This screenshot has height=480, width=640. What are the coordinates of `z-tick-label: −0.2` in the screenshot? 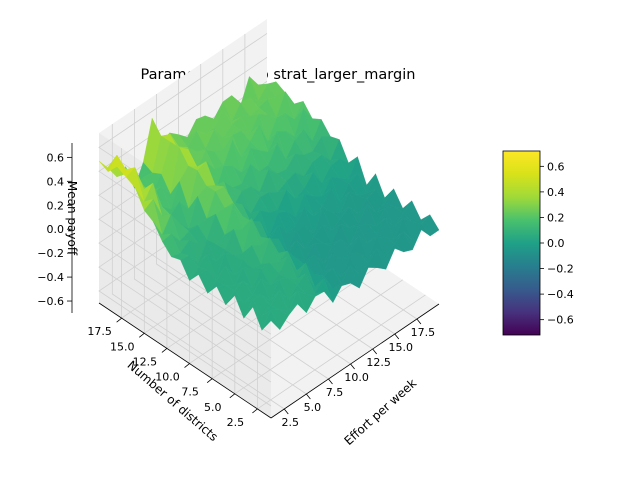 It's located at (50, 253).